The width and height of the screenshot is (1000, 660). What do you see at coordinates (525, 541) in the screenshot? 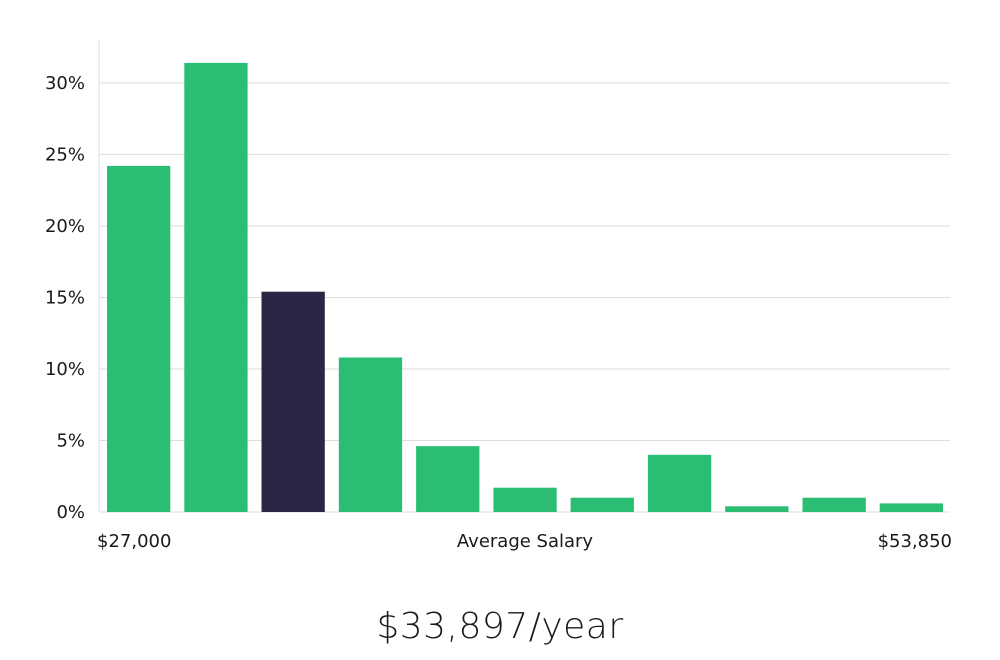
I see `x-axis-title: Average Salary` at bounding box center [525, 541].